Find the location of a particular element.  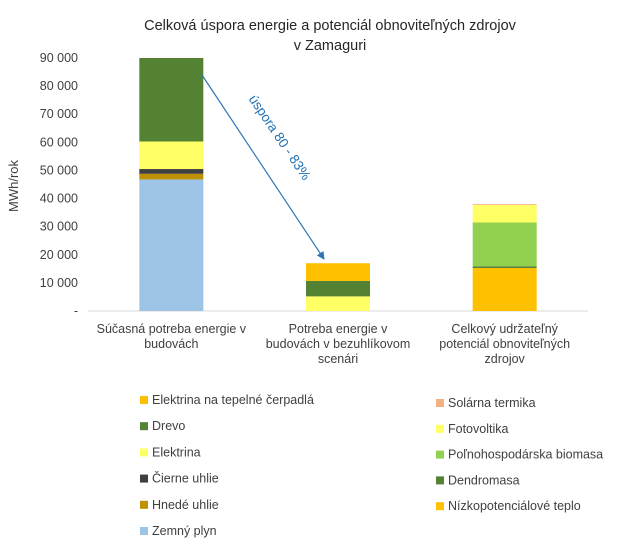

savings-arrow is located at coordinates (263, 167).